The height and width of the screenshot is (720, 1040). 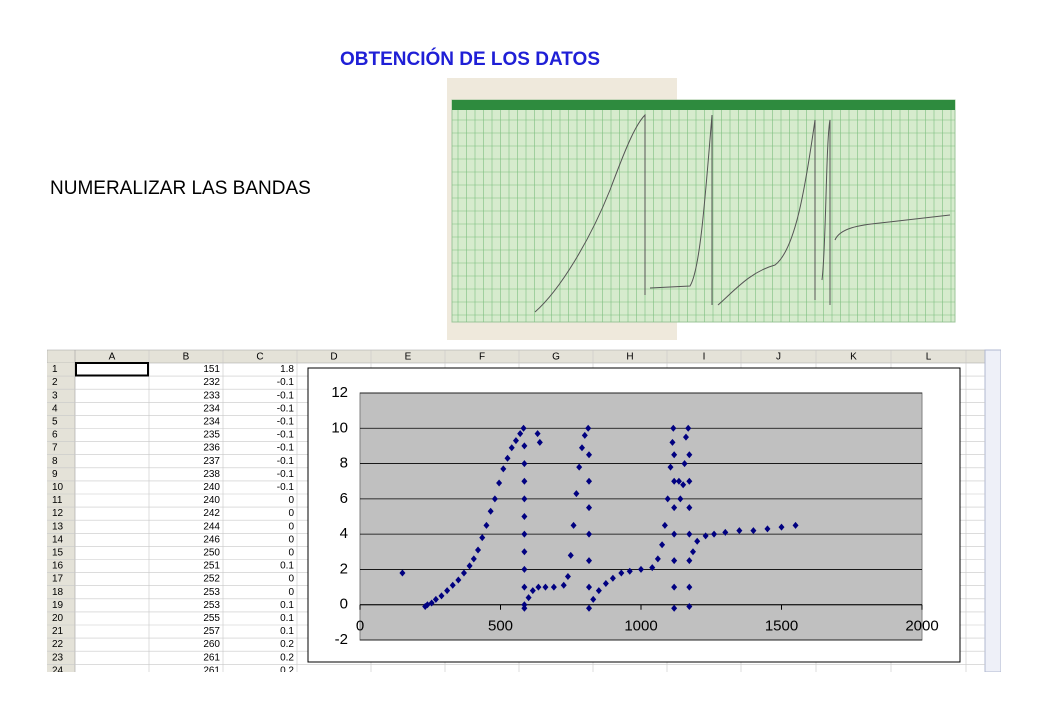 What do you see at coordinates (58, 592) in the screenshot?
I see `row-number: 18` at bounding box center [58, 592].